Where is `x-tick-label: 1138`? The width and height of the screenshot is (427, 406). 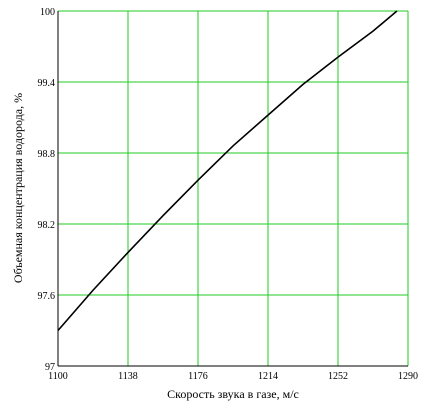
x-tick-label: 1138 is located at coordinates (128, 376).